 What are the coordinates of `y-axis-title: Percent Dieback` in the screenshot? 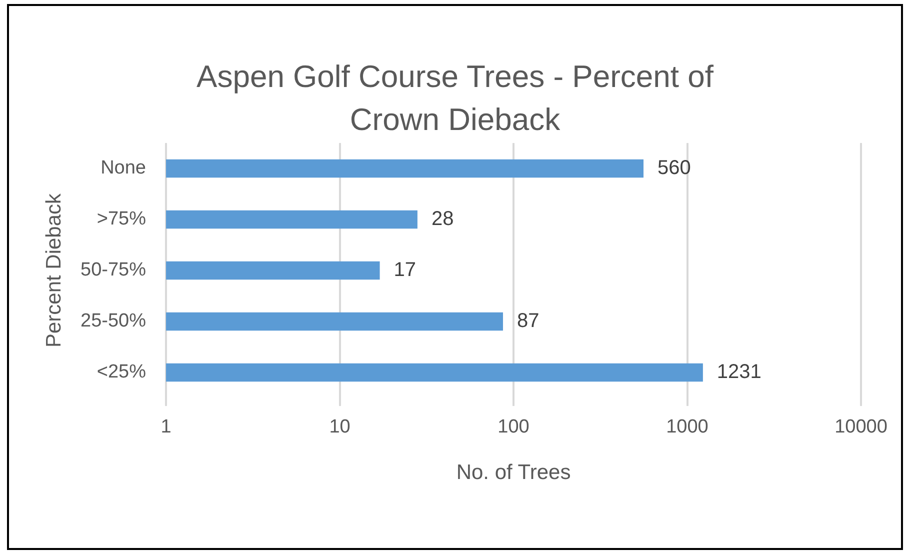 It's located at (54, 270).